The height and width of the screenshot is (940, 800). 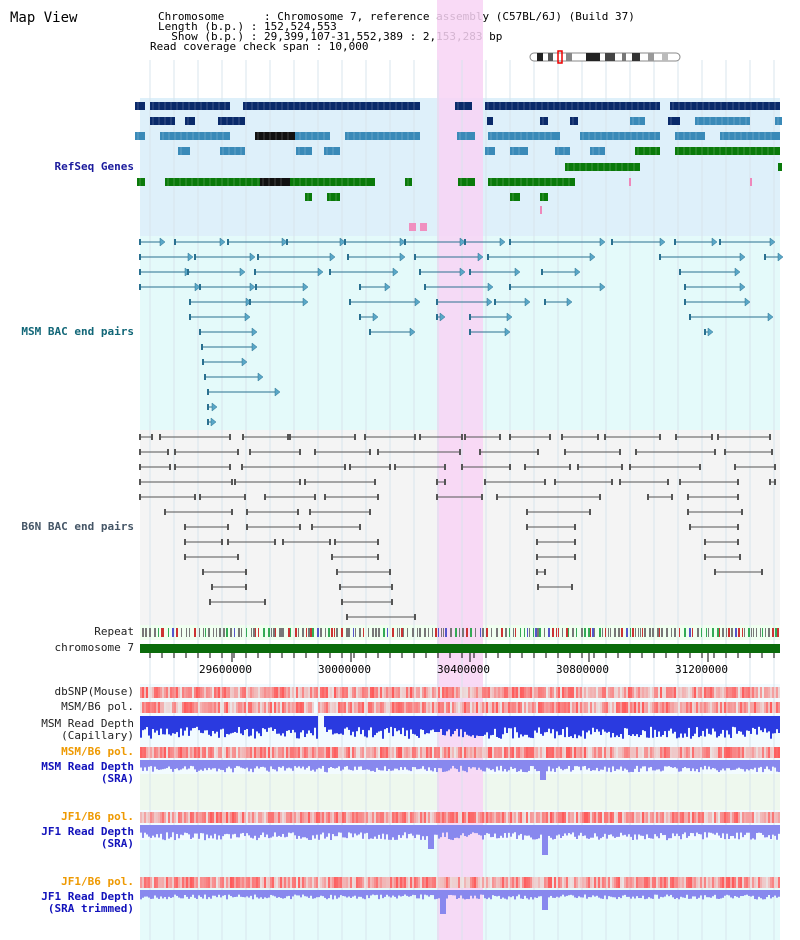 What do you see at coordinates (636, 57) in the screenshot?
I see `ideogram-band` at bounding box center [636, 57].